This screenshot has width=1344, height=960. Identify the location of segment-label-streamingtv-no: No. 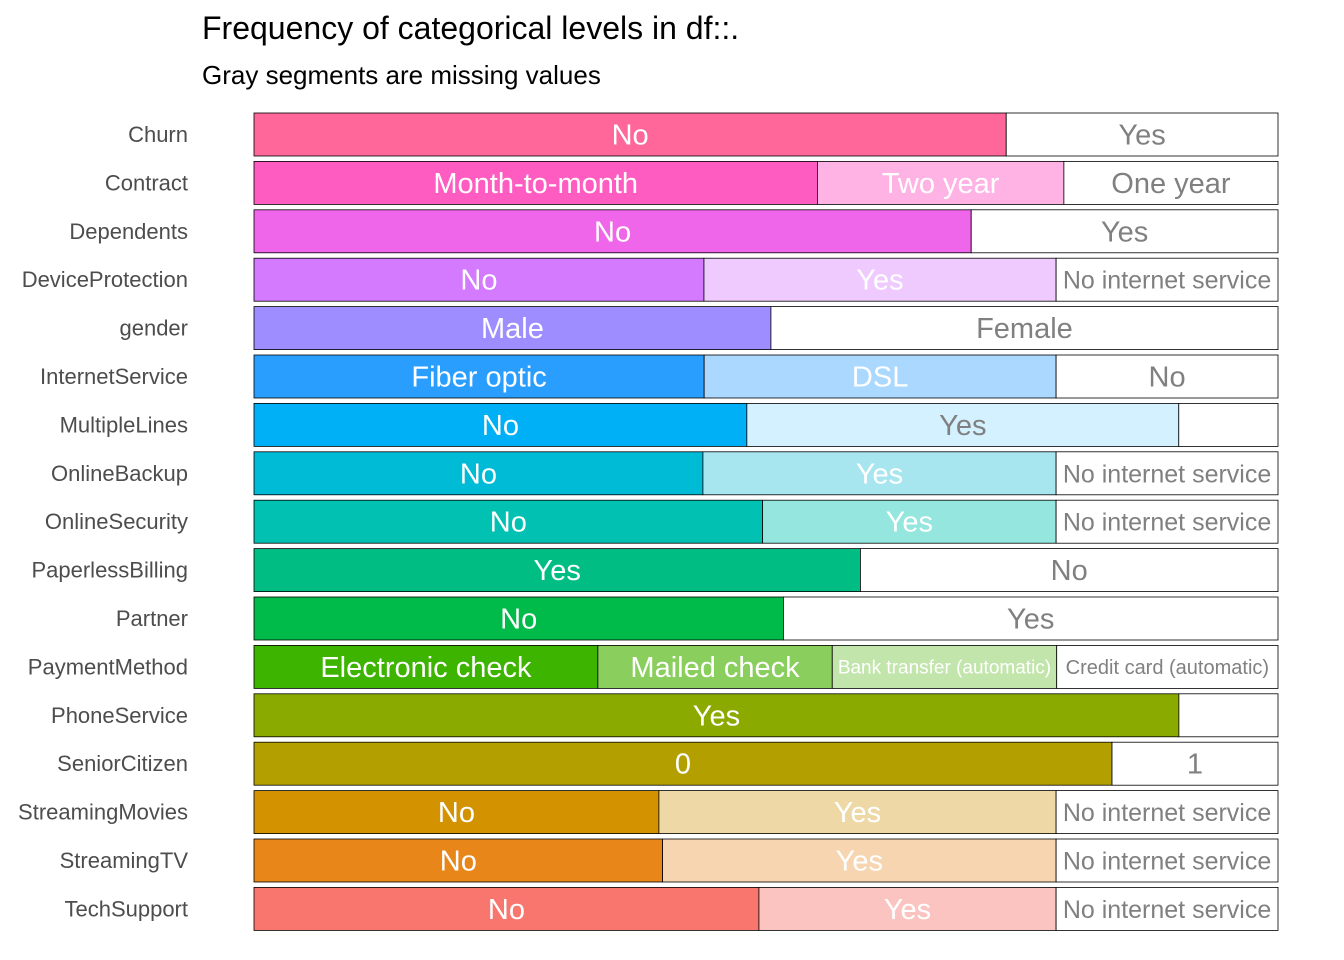
(458, 862).